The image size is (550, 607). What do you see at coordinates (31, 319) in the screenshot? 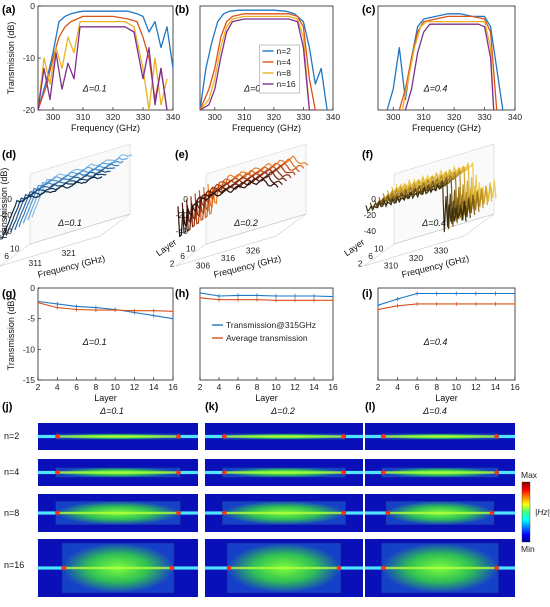
I see `y-tick-label-g-1: -5` at bounding box center [31, 319].